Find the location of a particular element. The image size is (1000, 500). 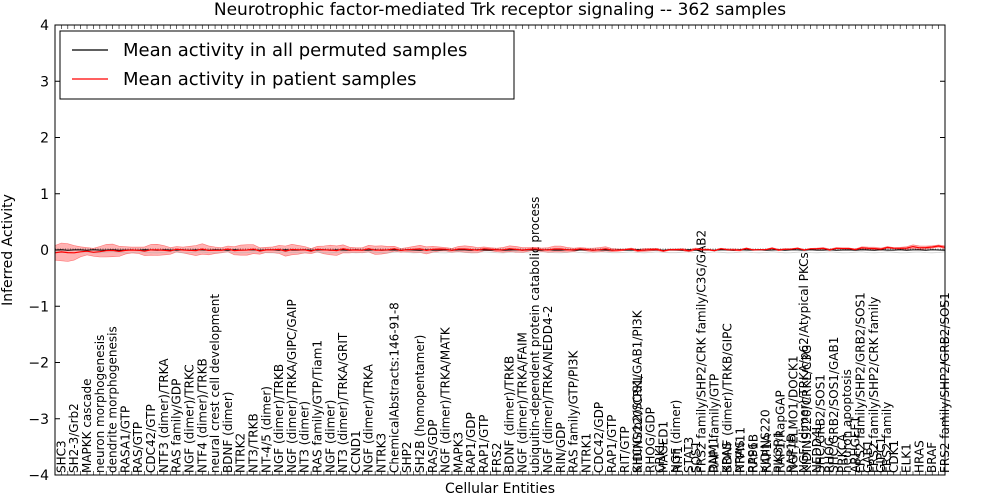

x-category-label: SHC/GRB2/SOS1 is located at coordinates (820, 423).